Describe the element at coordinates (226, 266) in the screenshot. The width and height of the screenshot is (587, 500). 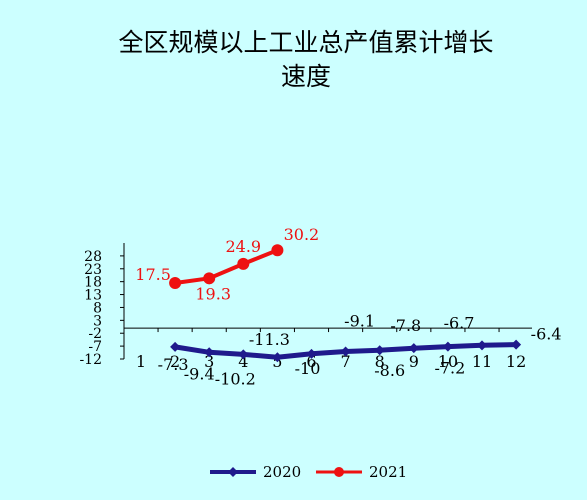
I see `series-line-2021` at that location.